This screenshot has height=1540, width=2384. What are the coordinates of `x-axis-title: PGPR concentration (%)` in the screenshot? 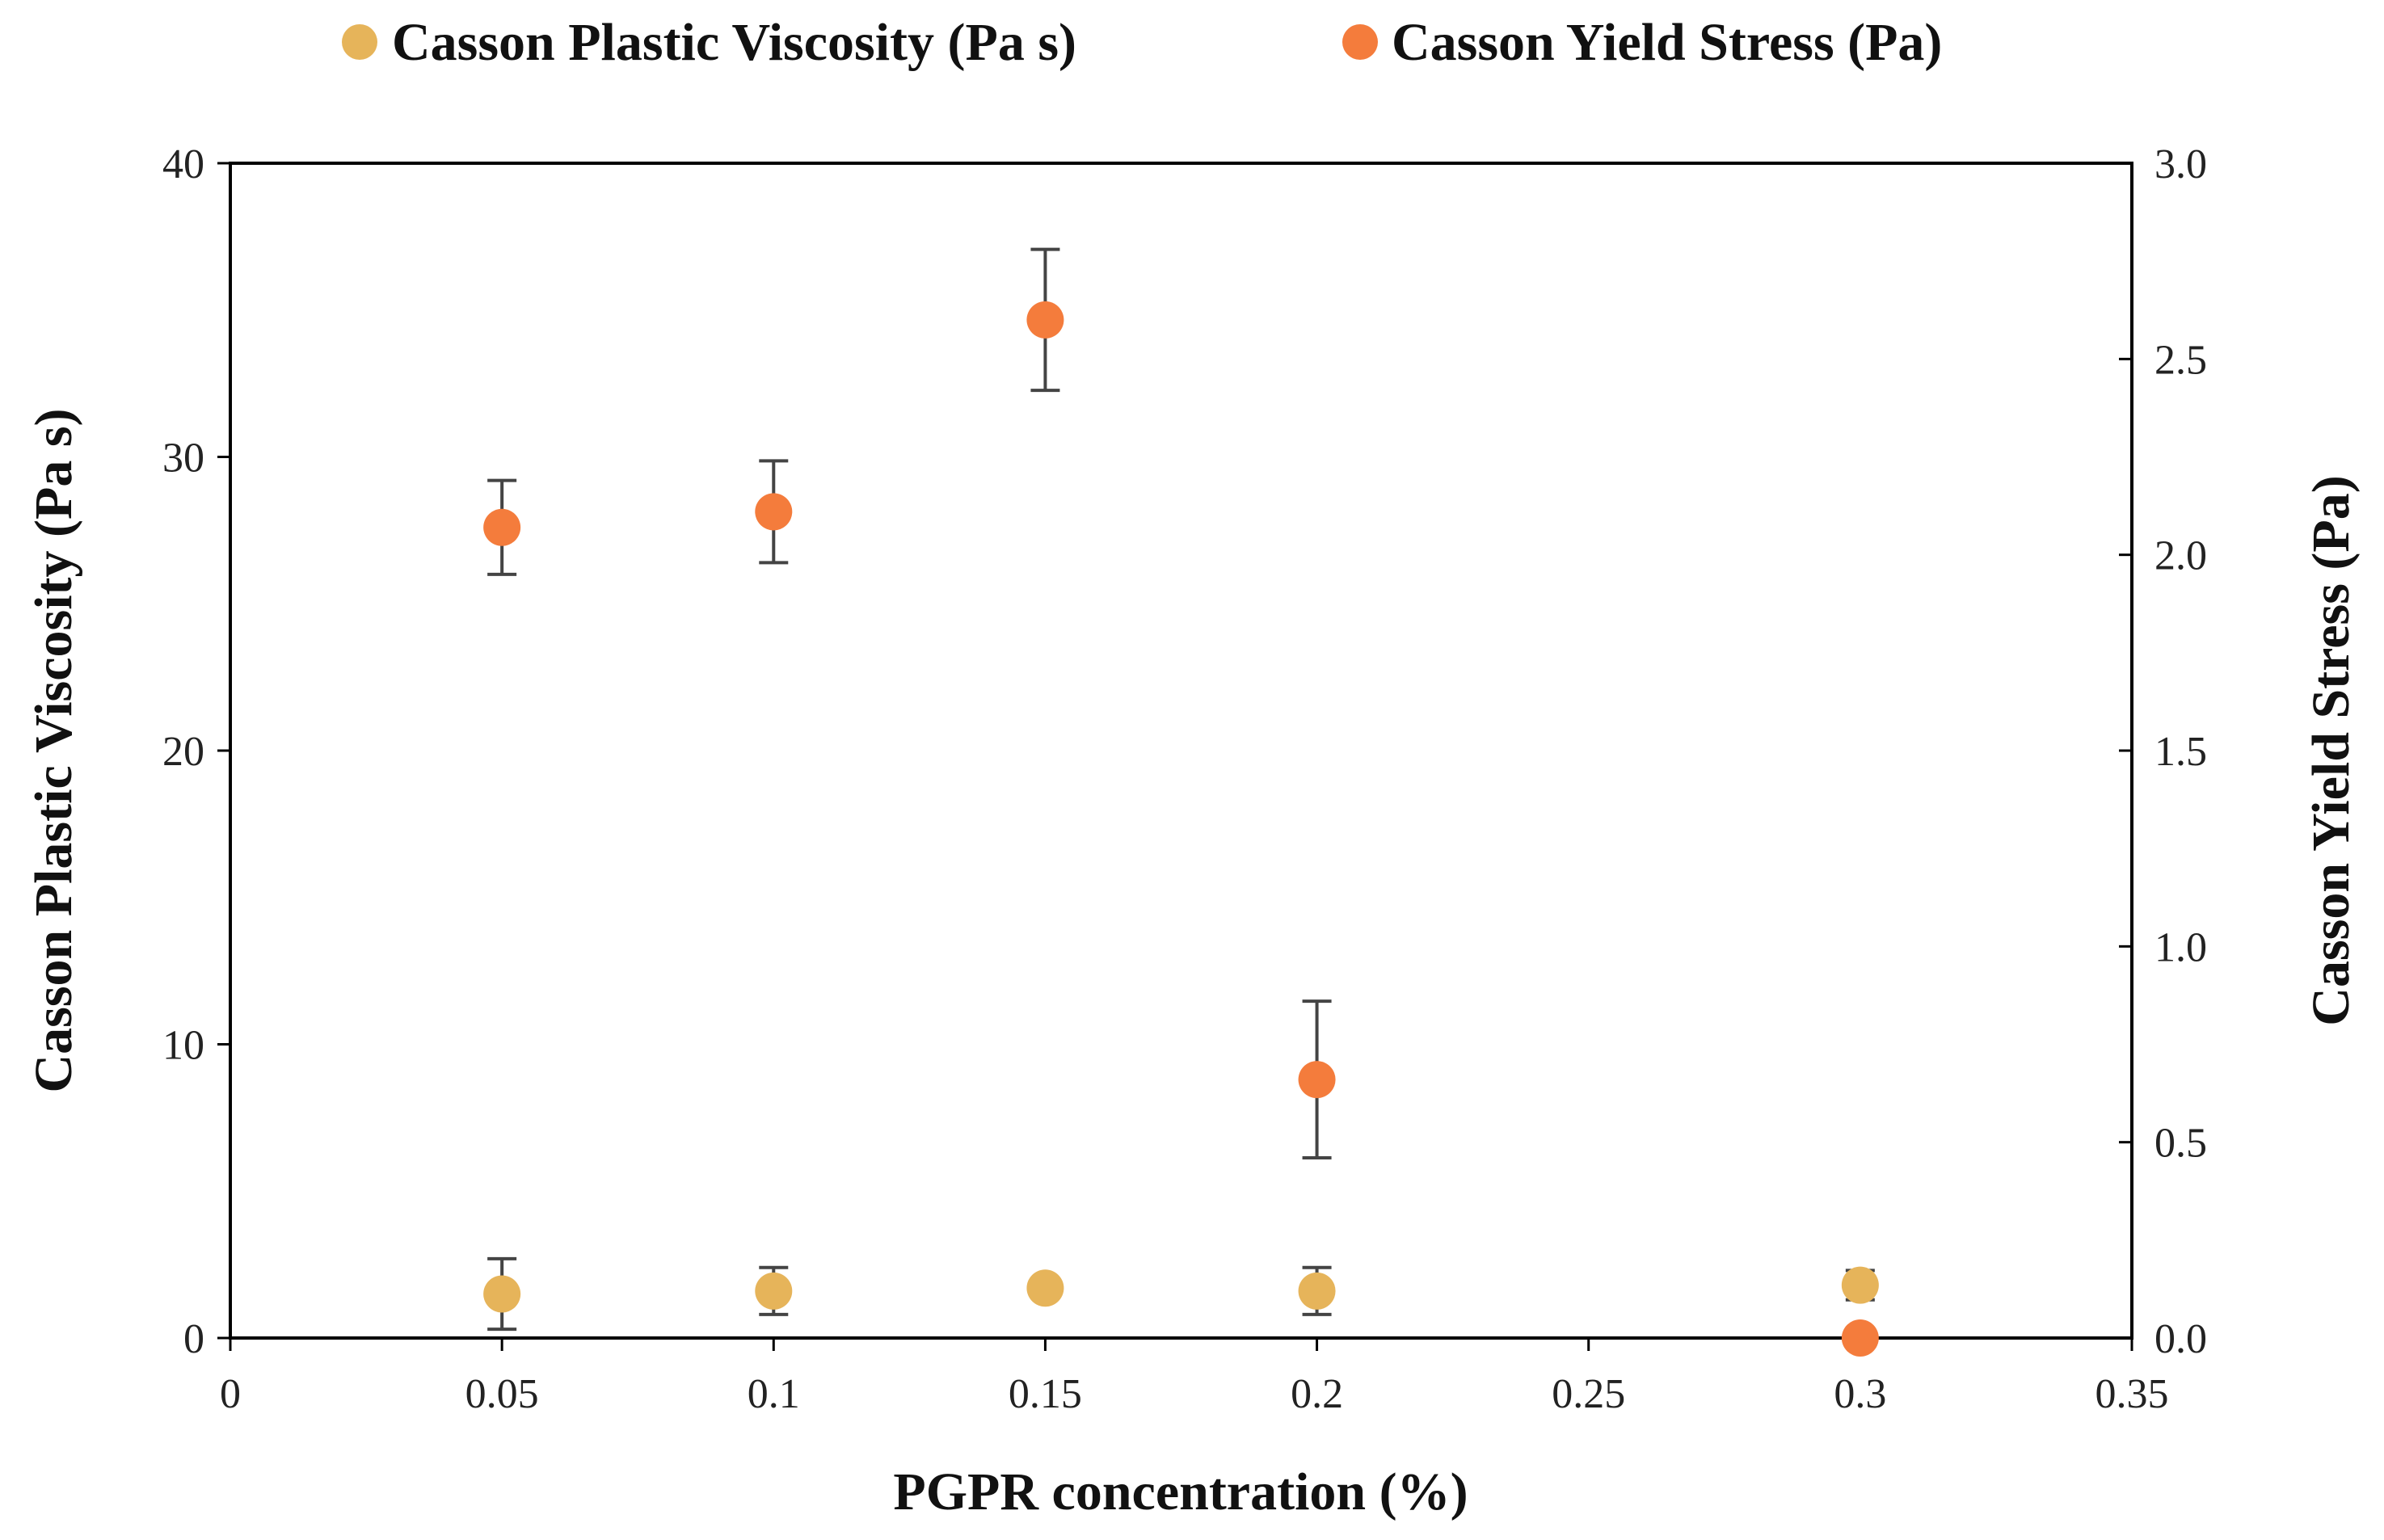 It's located at (1180, 1491).